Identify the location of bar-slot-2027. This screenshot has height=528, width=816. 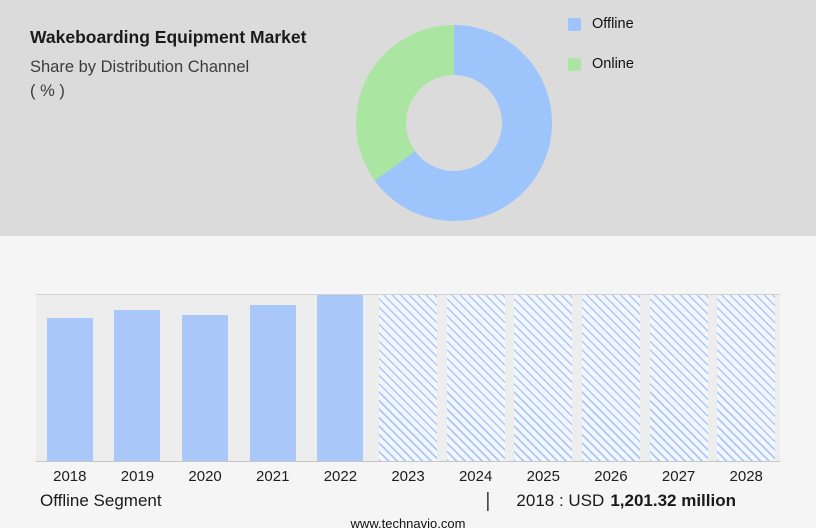
(679, 378).